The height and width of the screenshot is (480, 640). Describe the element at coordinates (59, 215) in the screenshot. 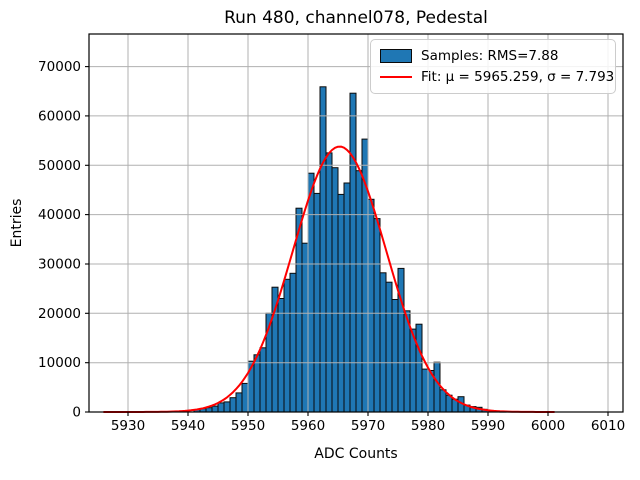

I see `y-tick-label: 40000` at that location.